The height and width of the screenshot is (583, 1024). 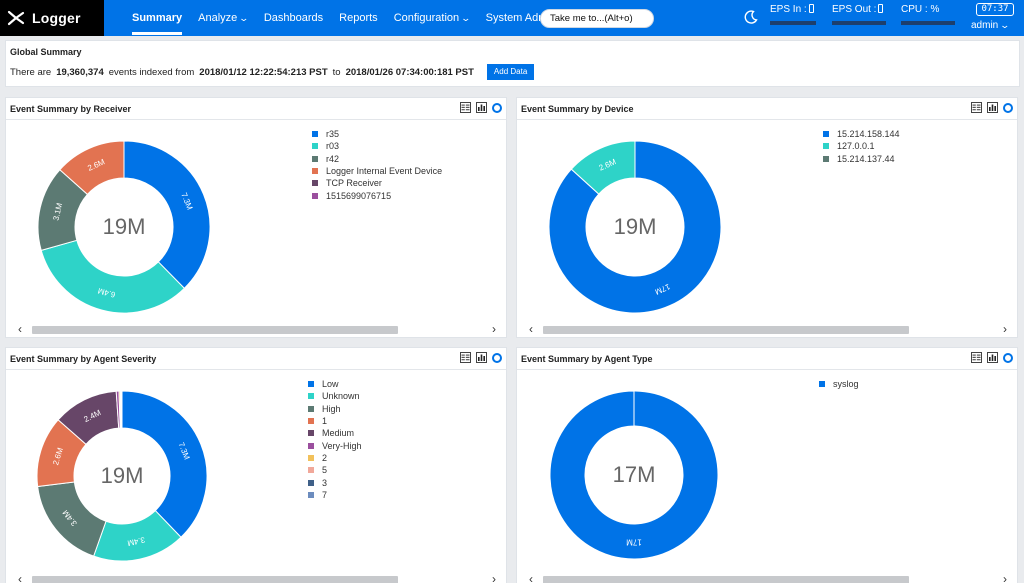 What do you see at coordinates (218, 18) in the screenshot?
I see `nav-item-label: Analyze` at bounding box center [218, 18].